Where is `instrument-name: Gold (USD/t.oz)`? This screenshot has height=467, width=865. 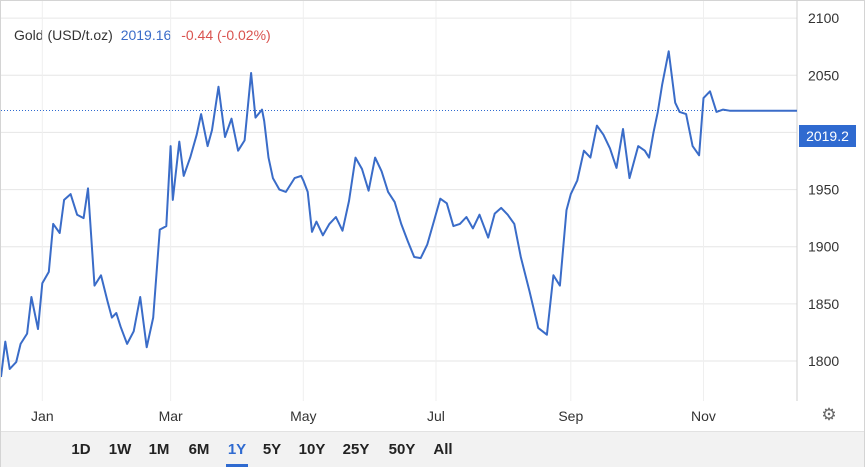 instrument-name: Gold (USD/t.oz) is located at coordinates (63, 35).